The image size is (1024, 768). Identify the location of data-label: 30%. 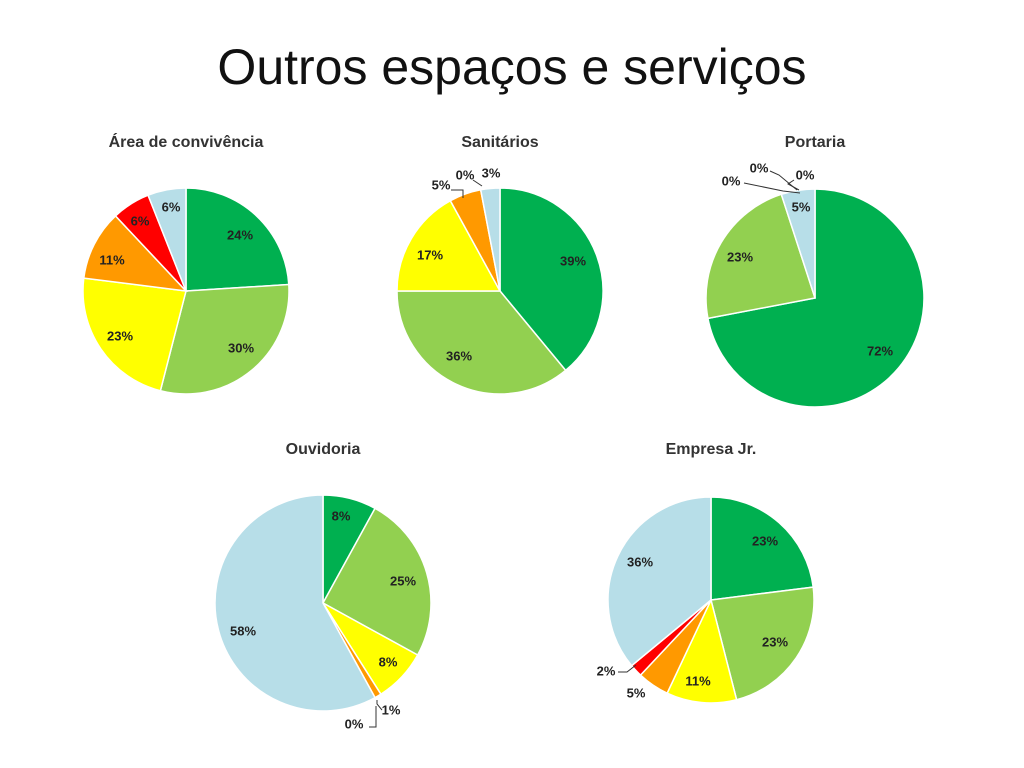
(241, 347).